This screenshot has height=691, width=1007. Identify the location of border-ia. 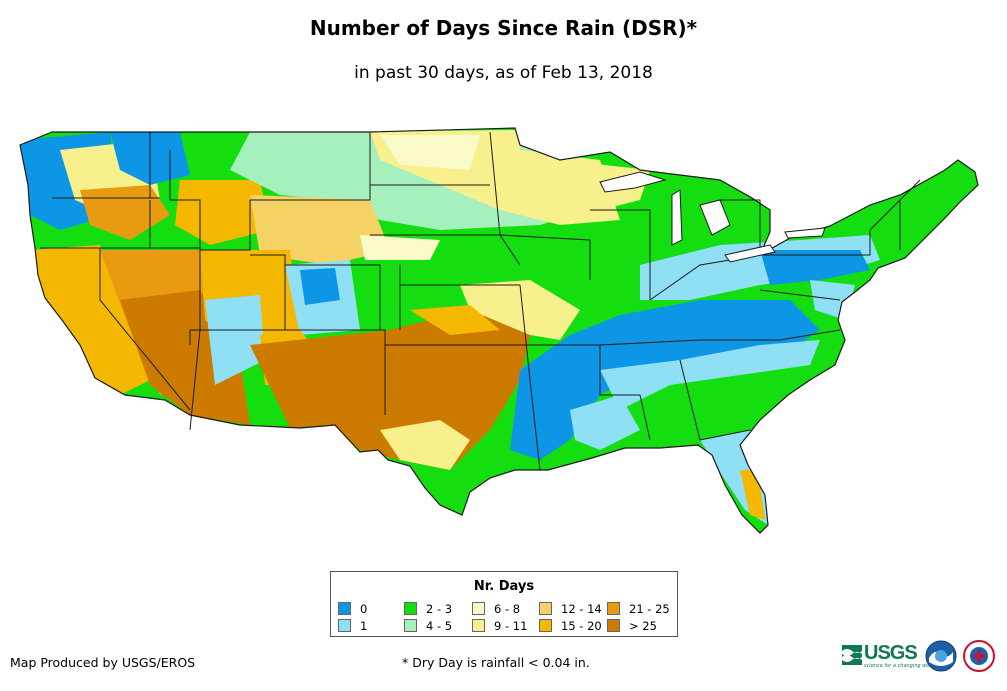
(545, 257).